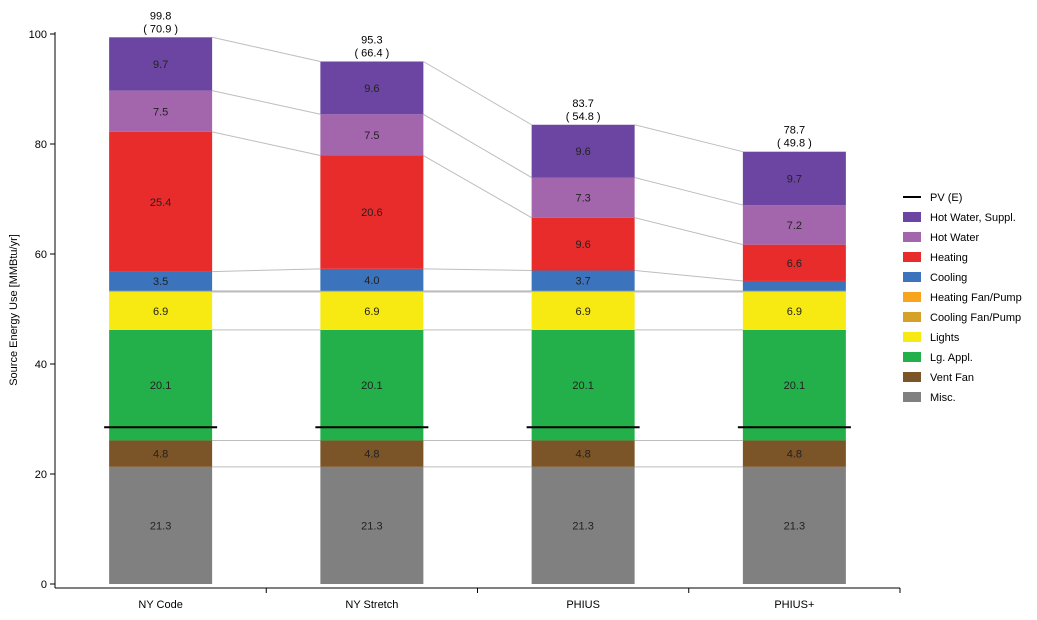 This screenshot has height=620, width=1037. What do you see at coordinates (975, 318) in the screenshot?
I see `legend-label: Cooling Fan/Pump` at bounding box center [975, 318].